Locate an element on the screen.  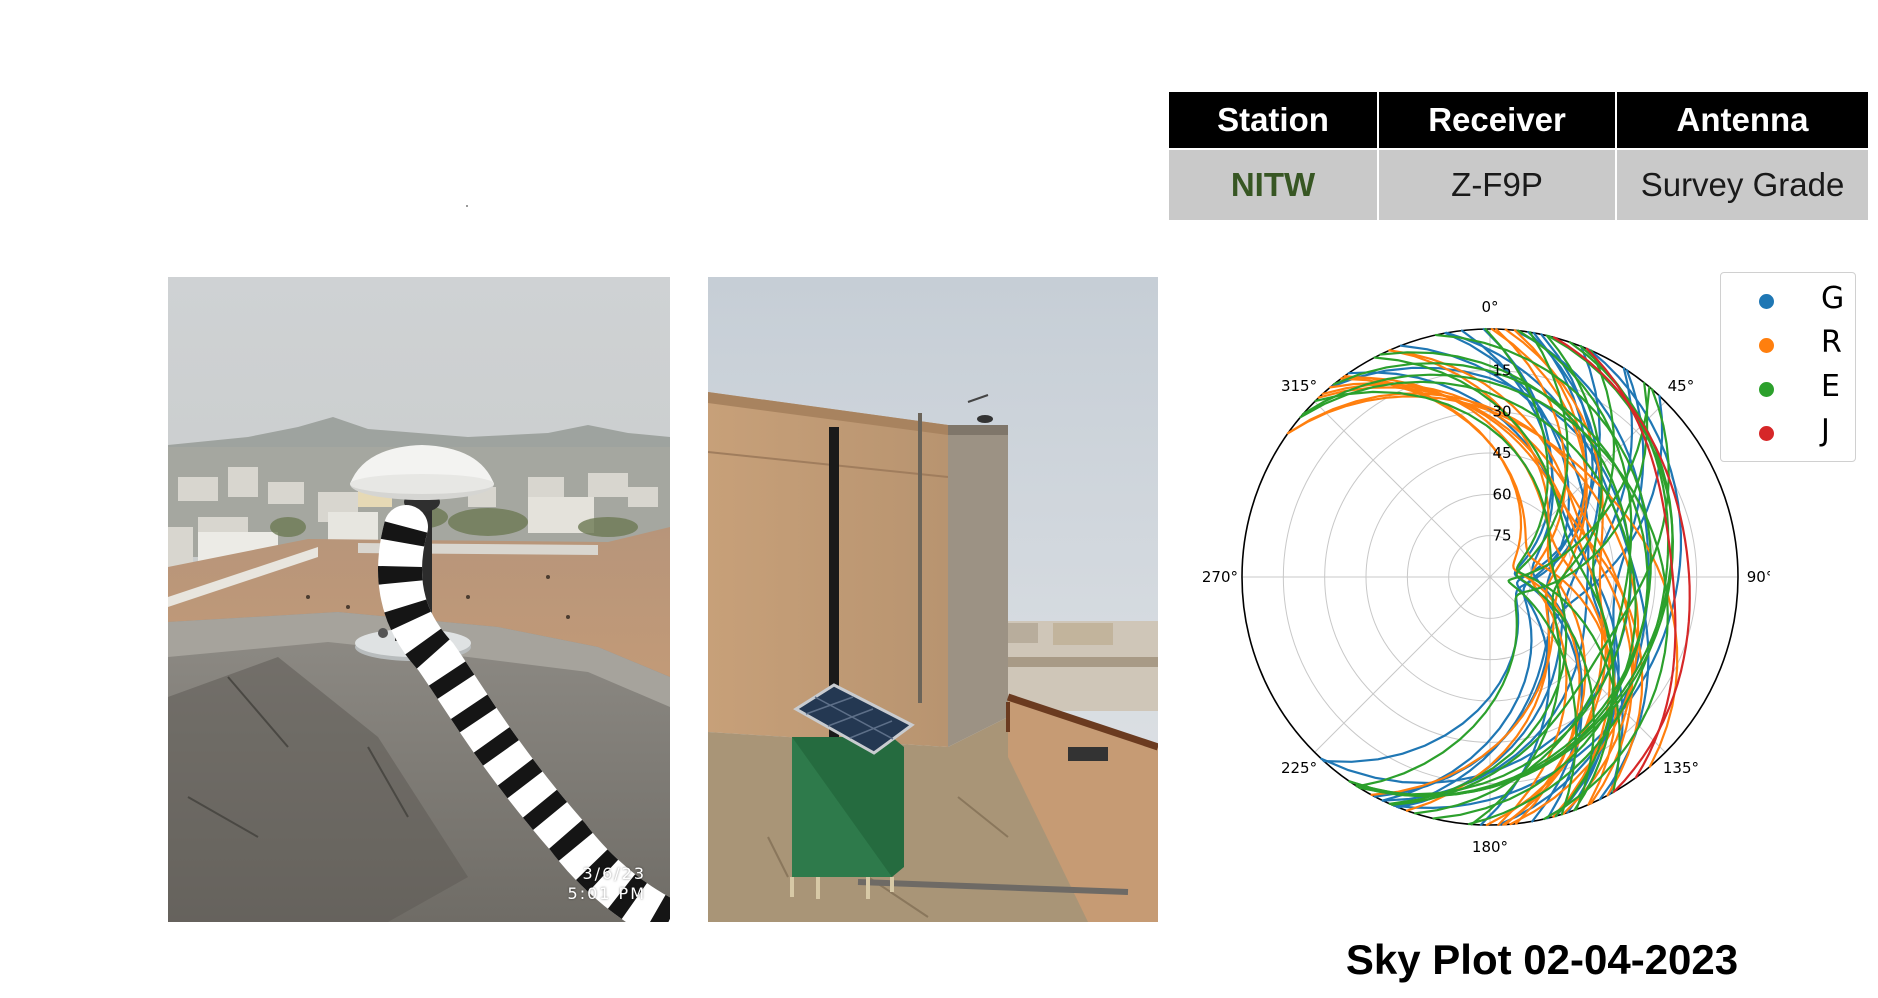
legend-label-j: J is located at coordinates (1825, 430).